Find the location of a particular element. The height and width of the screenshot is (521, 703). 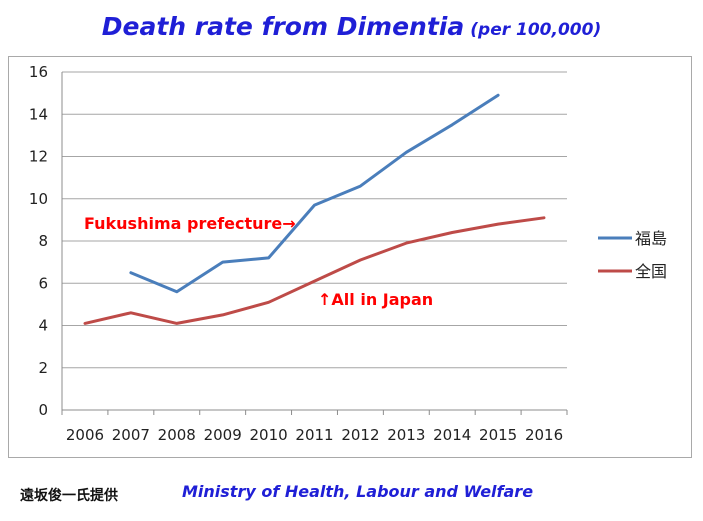

x-tick-label: 2013 is located at coordinates (406, 435).